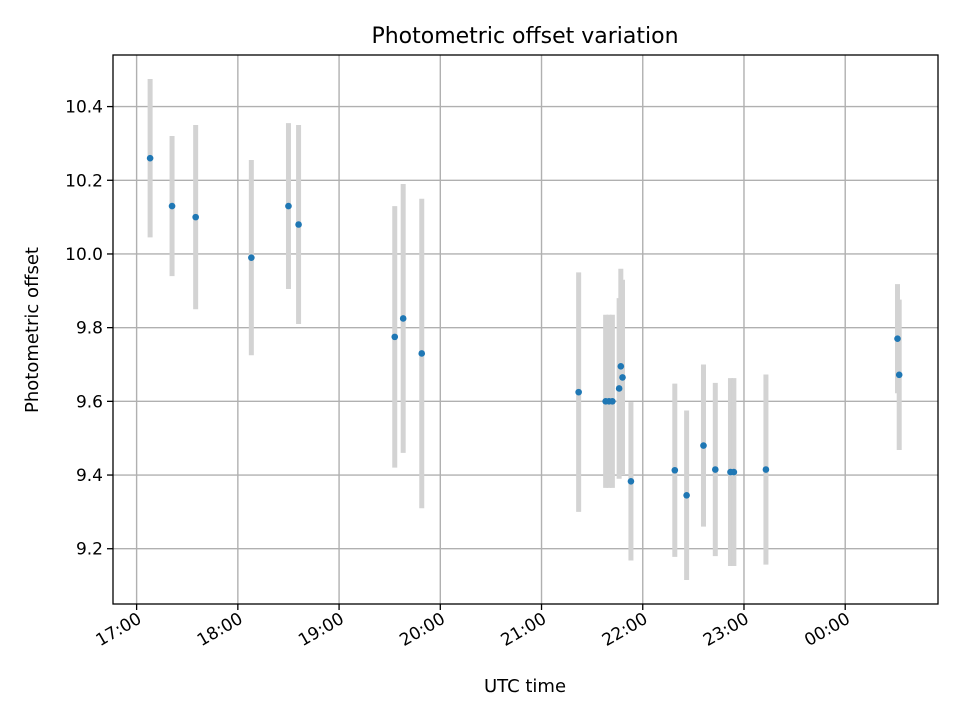 Image resolution: width=960 pixels, height=720 pixels. I want to click on x-tick-label: 20:00, so click(422, 630).